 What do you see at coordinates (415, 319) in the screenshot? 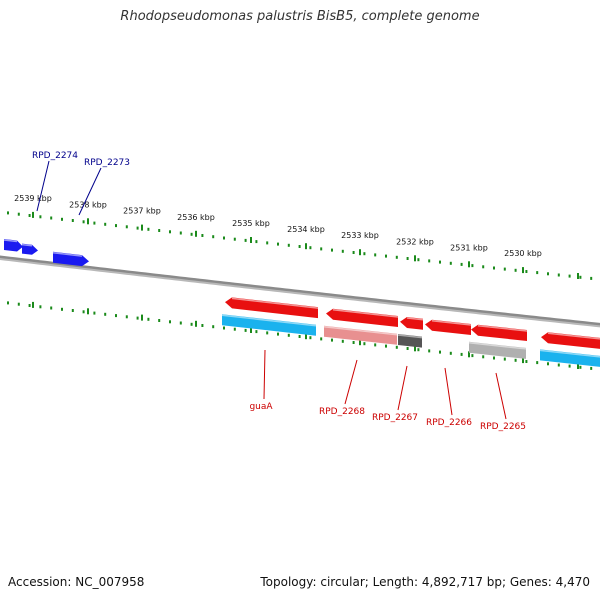
I see `reverse-gene-rpd2267-highlight` at bounding box center [415, 319].